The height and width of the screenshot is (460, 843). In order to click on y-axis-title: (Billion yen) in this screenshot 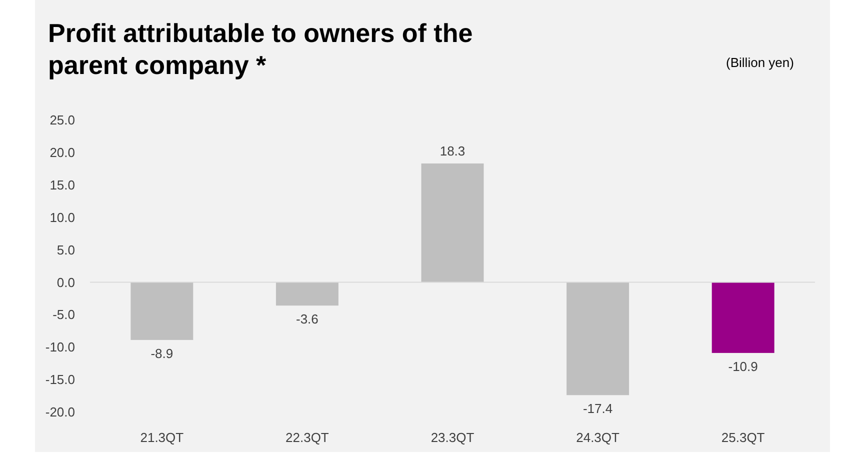, I will do `click(760, 62)`.